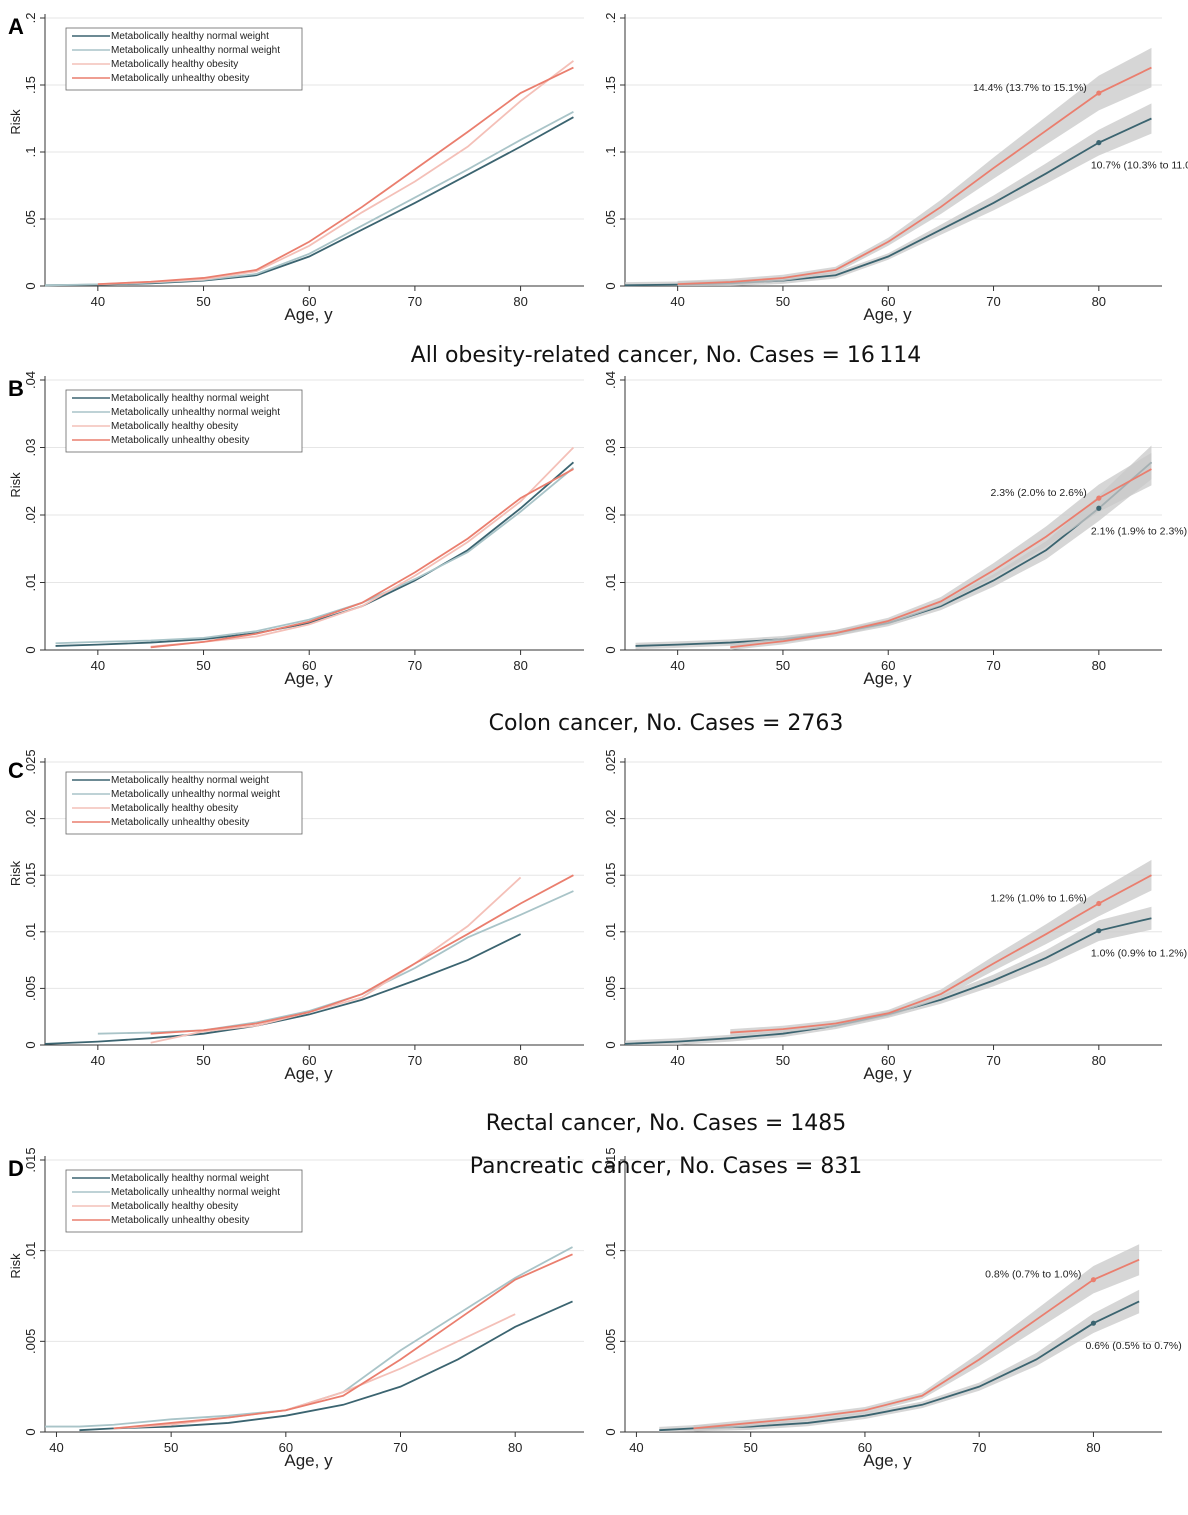  What do you see at coordinates (195, 50) in the screenshot?
I see `legend-label: Metabolically unhealthy normal weight` at bounding box center [195, 50].